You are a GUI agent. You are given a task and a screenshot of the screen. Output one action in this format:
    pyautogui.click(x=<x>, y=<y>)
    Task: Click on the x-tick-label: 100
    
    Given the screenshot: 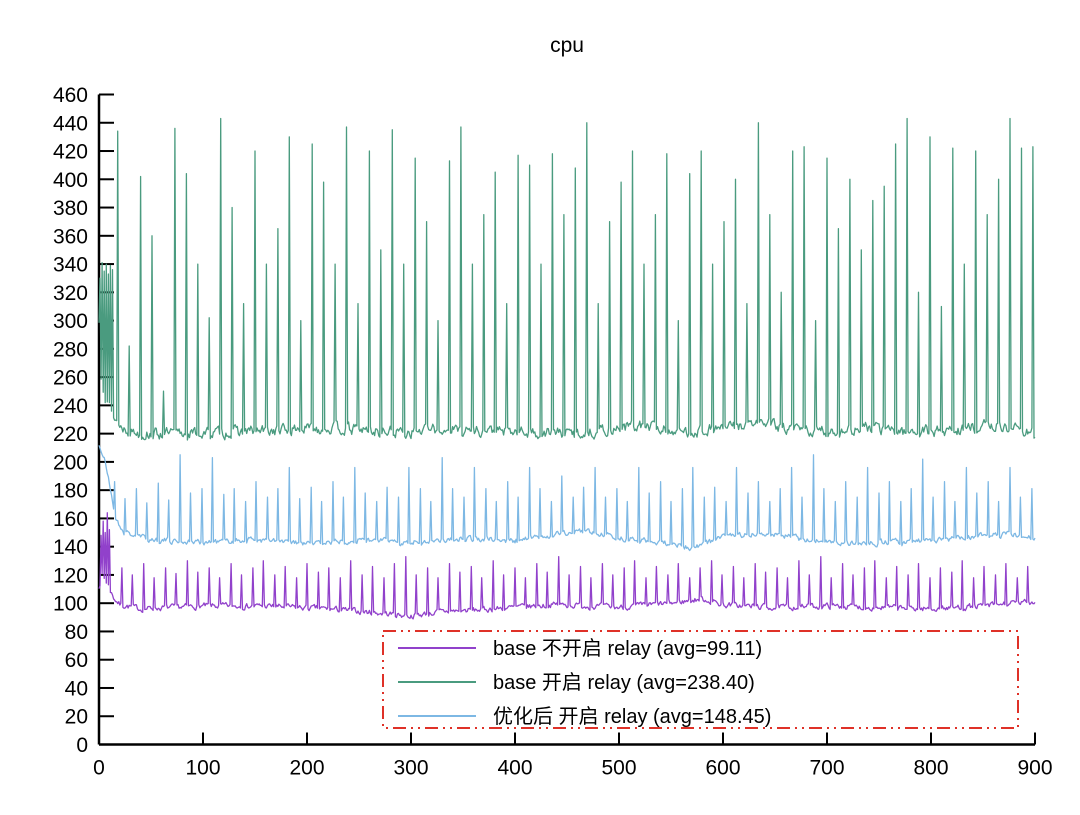 What is the action you would take?
    pyautogui.click(x=202, y=768)
    